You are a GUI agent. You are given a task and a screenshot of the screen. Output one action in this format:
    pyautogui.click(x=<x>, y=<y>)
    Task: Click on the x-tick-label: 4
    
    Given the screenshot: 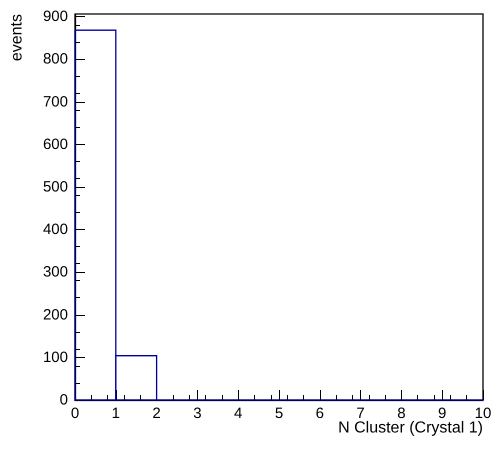 What is the action you would take?
    pyautogui.click(x=238, y=413)
    